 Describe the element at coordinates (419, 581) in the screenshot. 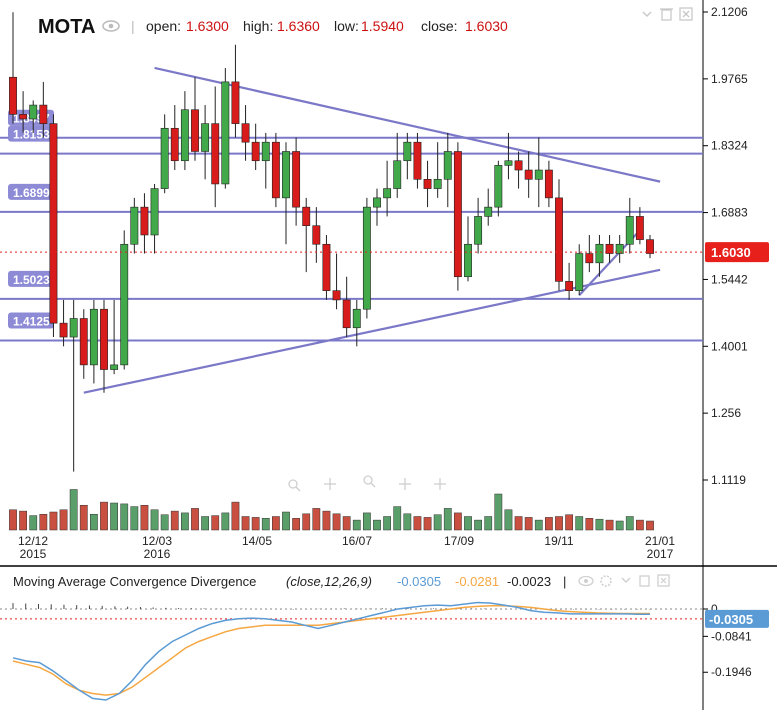

I see `macd-value: -0.0305` at that location.